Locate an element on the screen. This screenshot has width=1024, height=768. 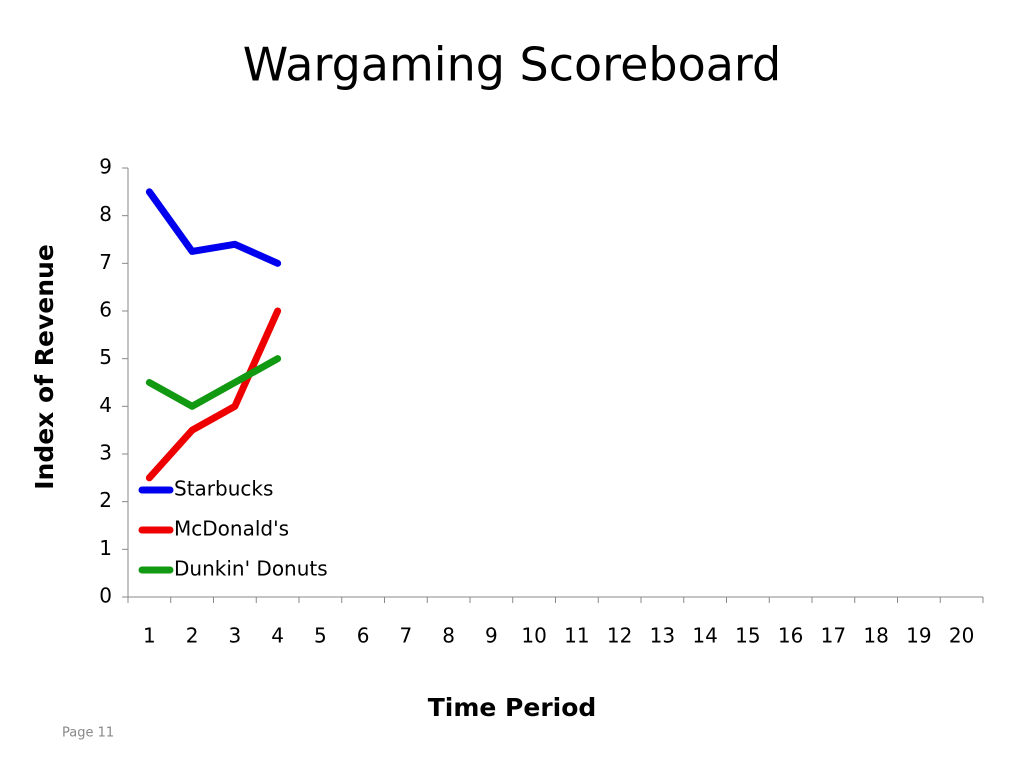
y-tick-label: 8 is located at coordinates (105, 214).